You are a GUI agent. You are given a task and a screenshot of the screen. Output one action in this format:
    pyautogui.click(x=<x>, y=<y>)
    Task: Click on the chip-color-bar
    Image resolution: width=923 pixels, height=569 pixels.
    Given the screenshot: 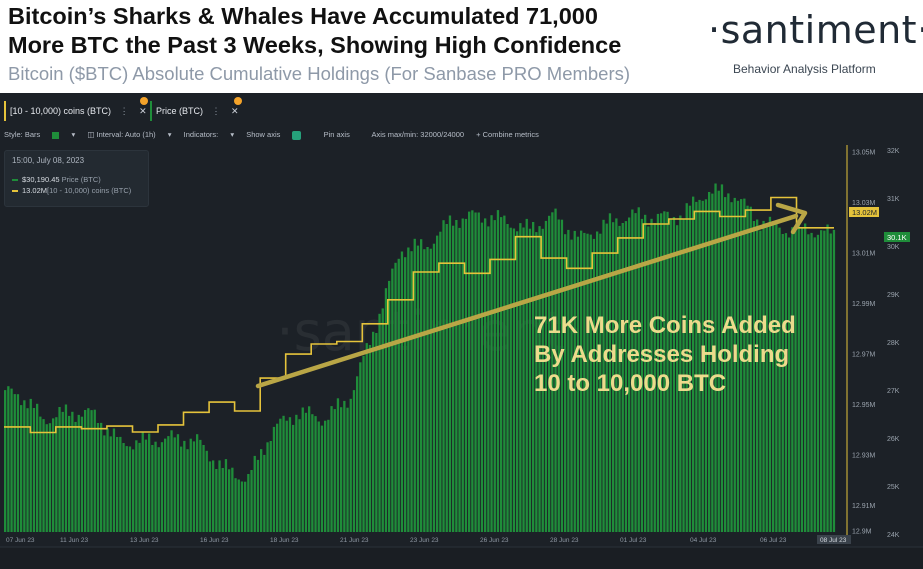 What is the action you would take?
    pyautogui.click(x=151, y=111)
    